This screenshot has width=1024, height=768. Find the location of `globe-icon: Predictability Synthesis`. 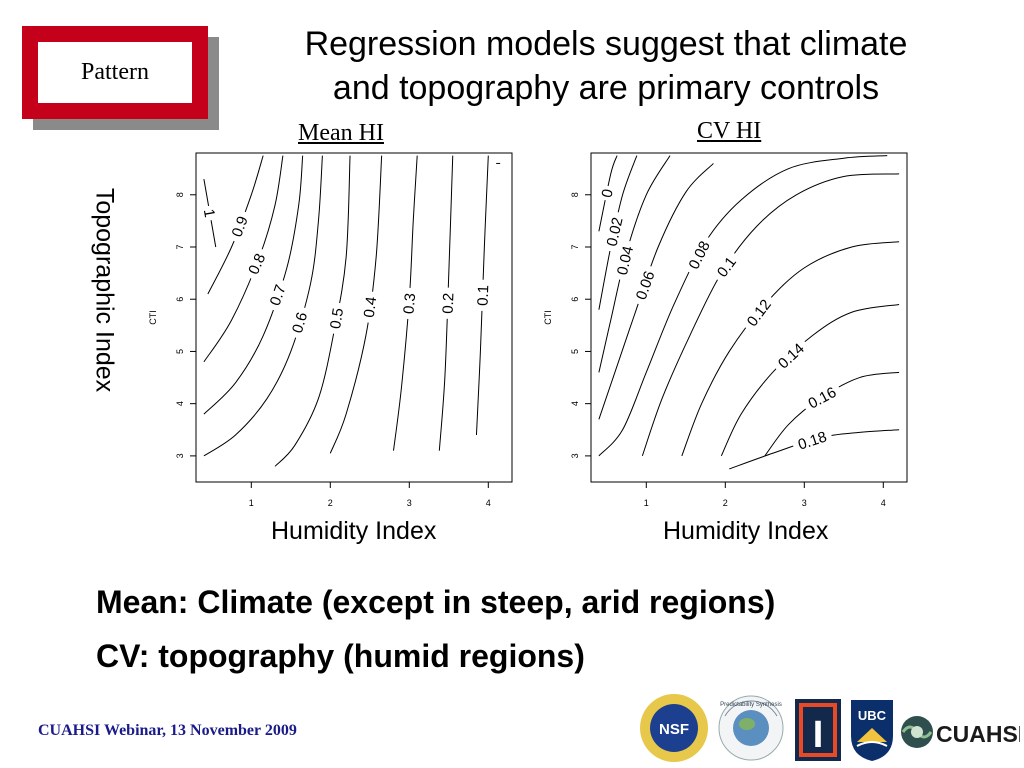

globe-icon: Predictability Synthesis is located at coordinates (751, 728).